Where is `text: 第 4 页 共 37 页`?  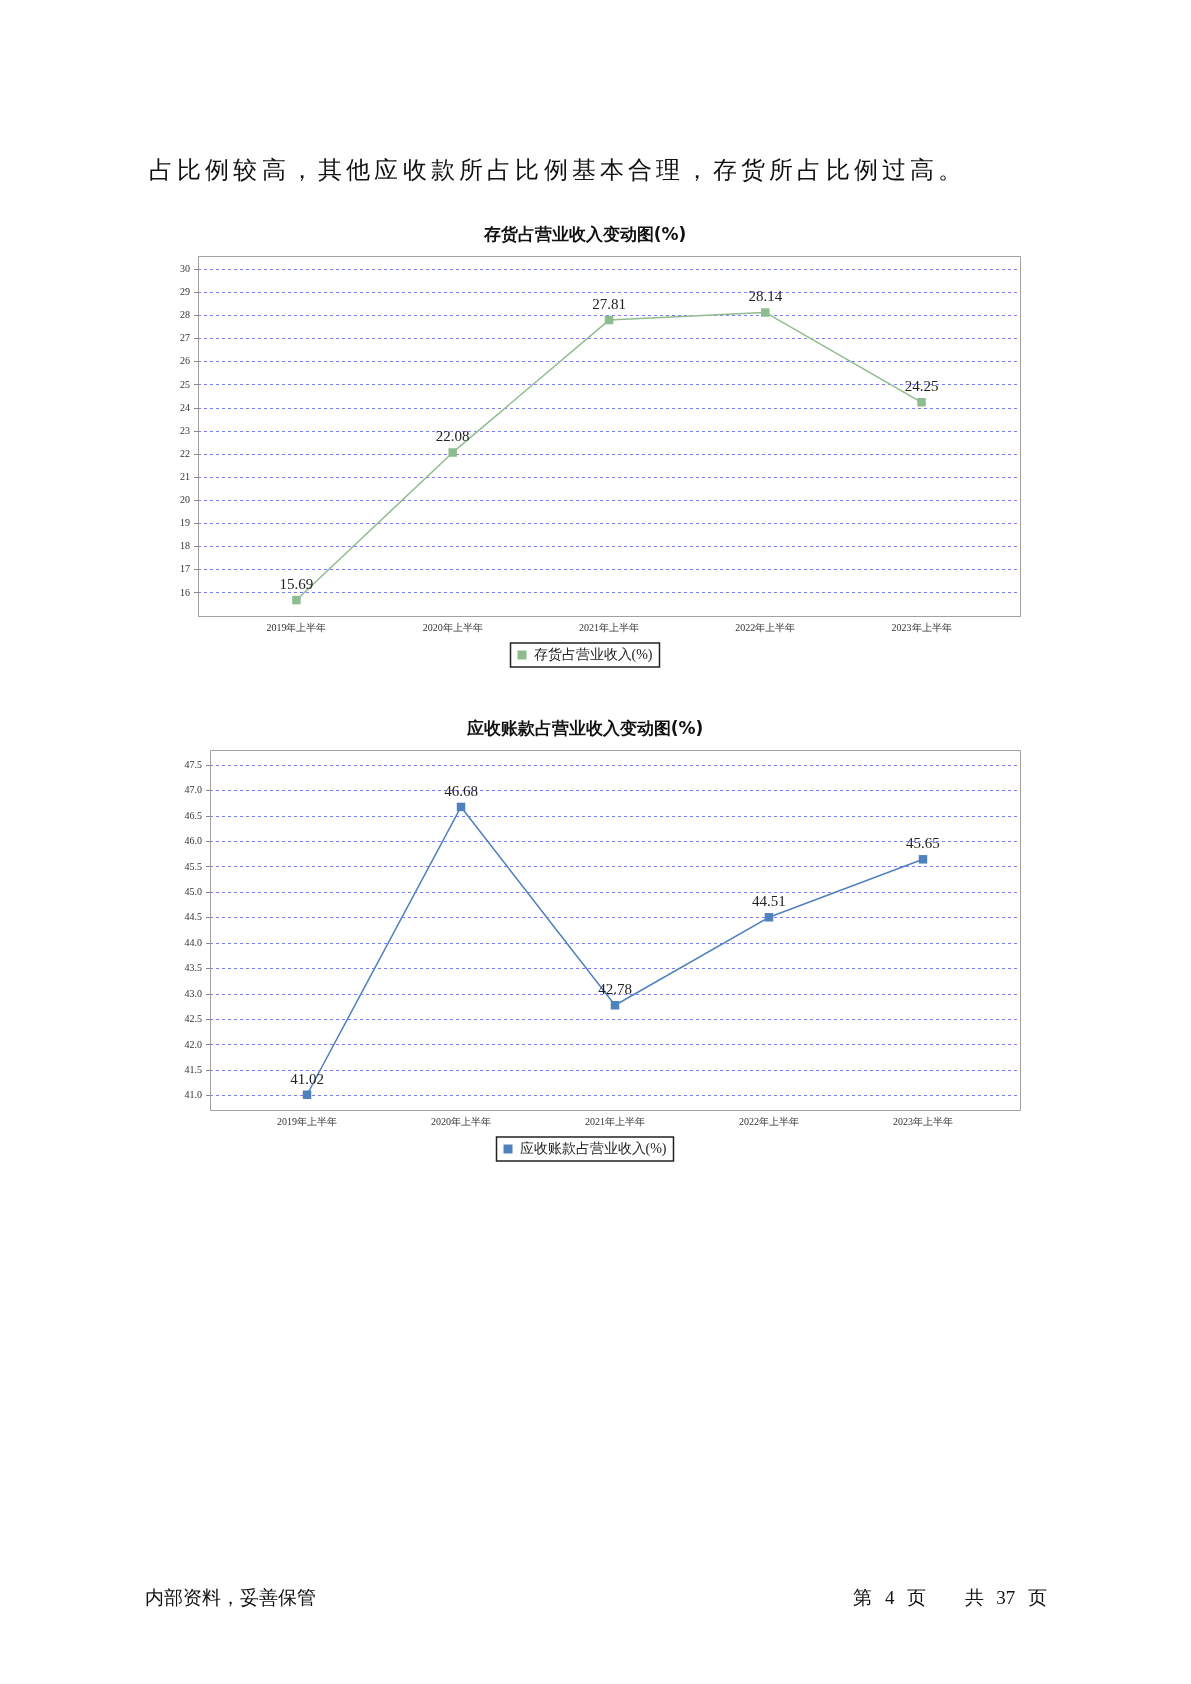
text: 第 4 页 共 37 页 is located at coordinates (950, 1598).